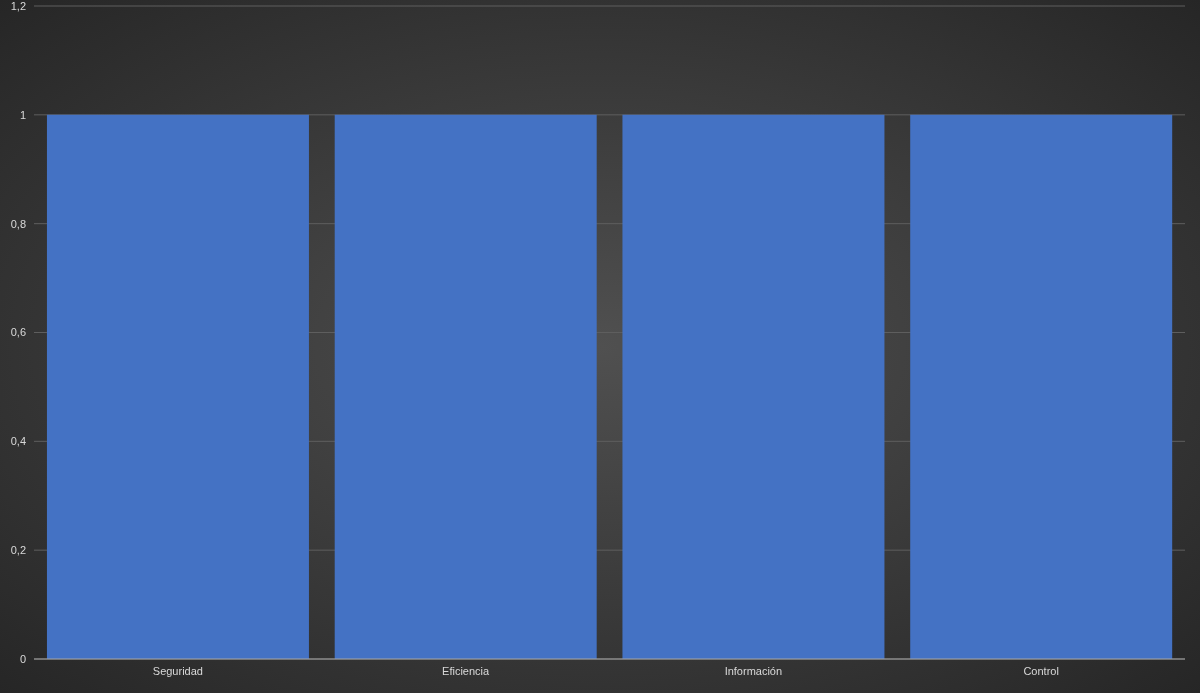 The image size is (1200, 693). What do you see at coordinates (22, 658) in the screenshot?
I see `y-tick-label: 0` at bounding box center [22, 658].